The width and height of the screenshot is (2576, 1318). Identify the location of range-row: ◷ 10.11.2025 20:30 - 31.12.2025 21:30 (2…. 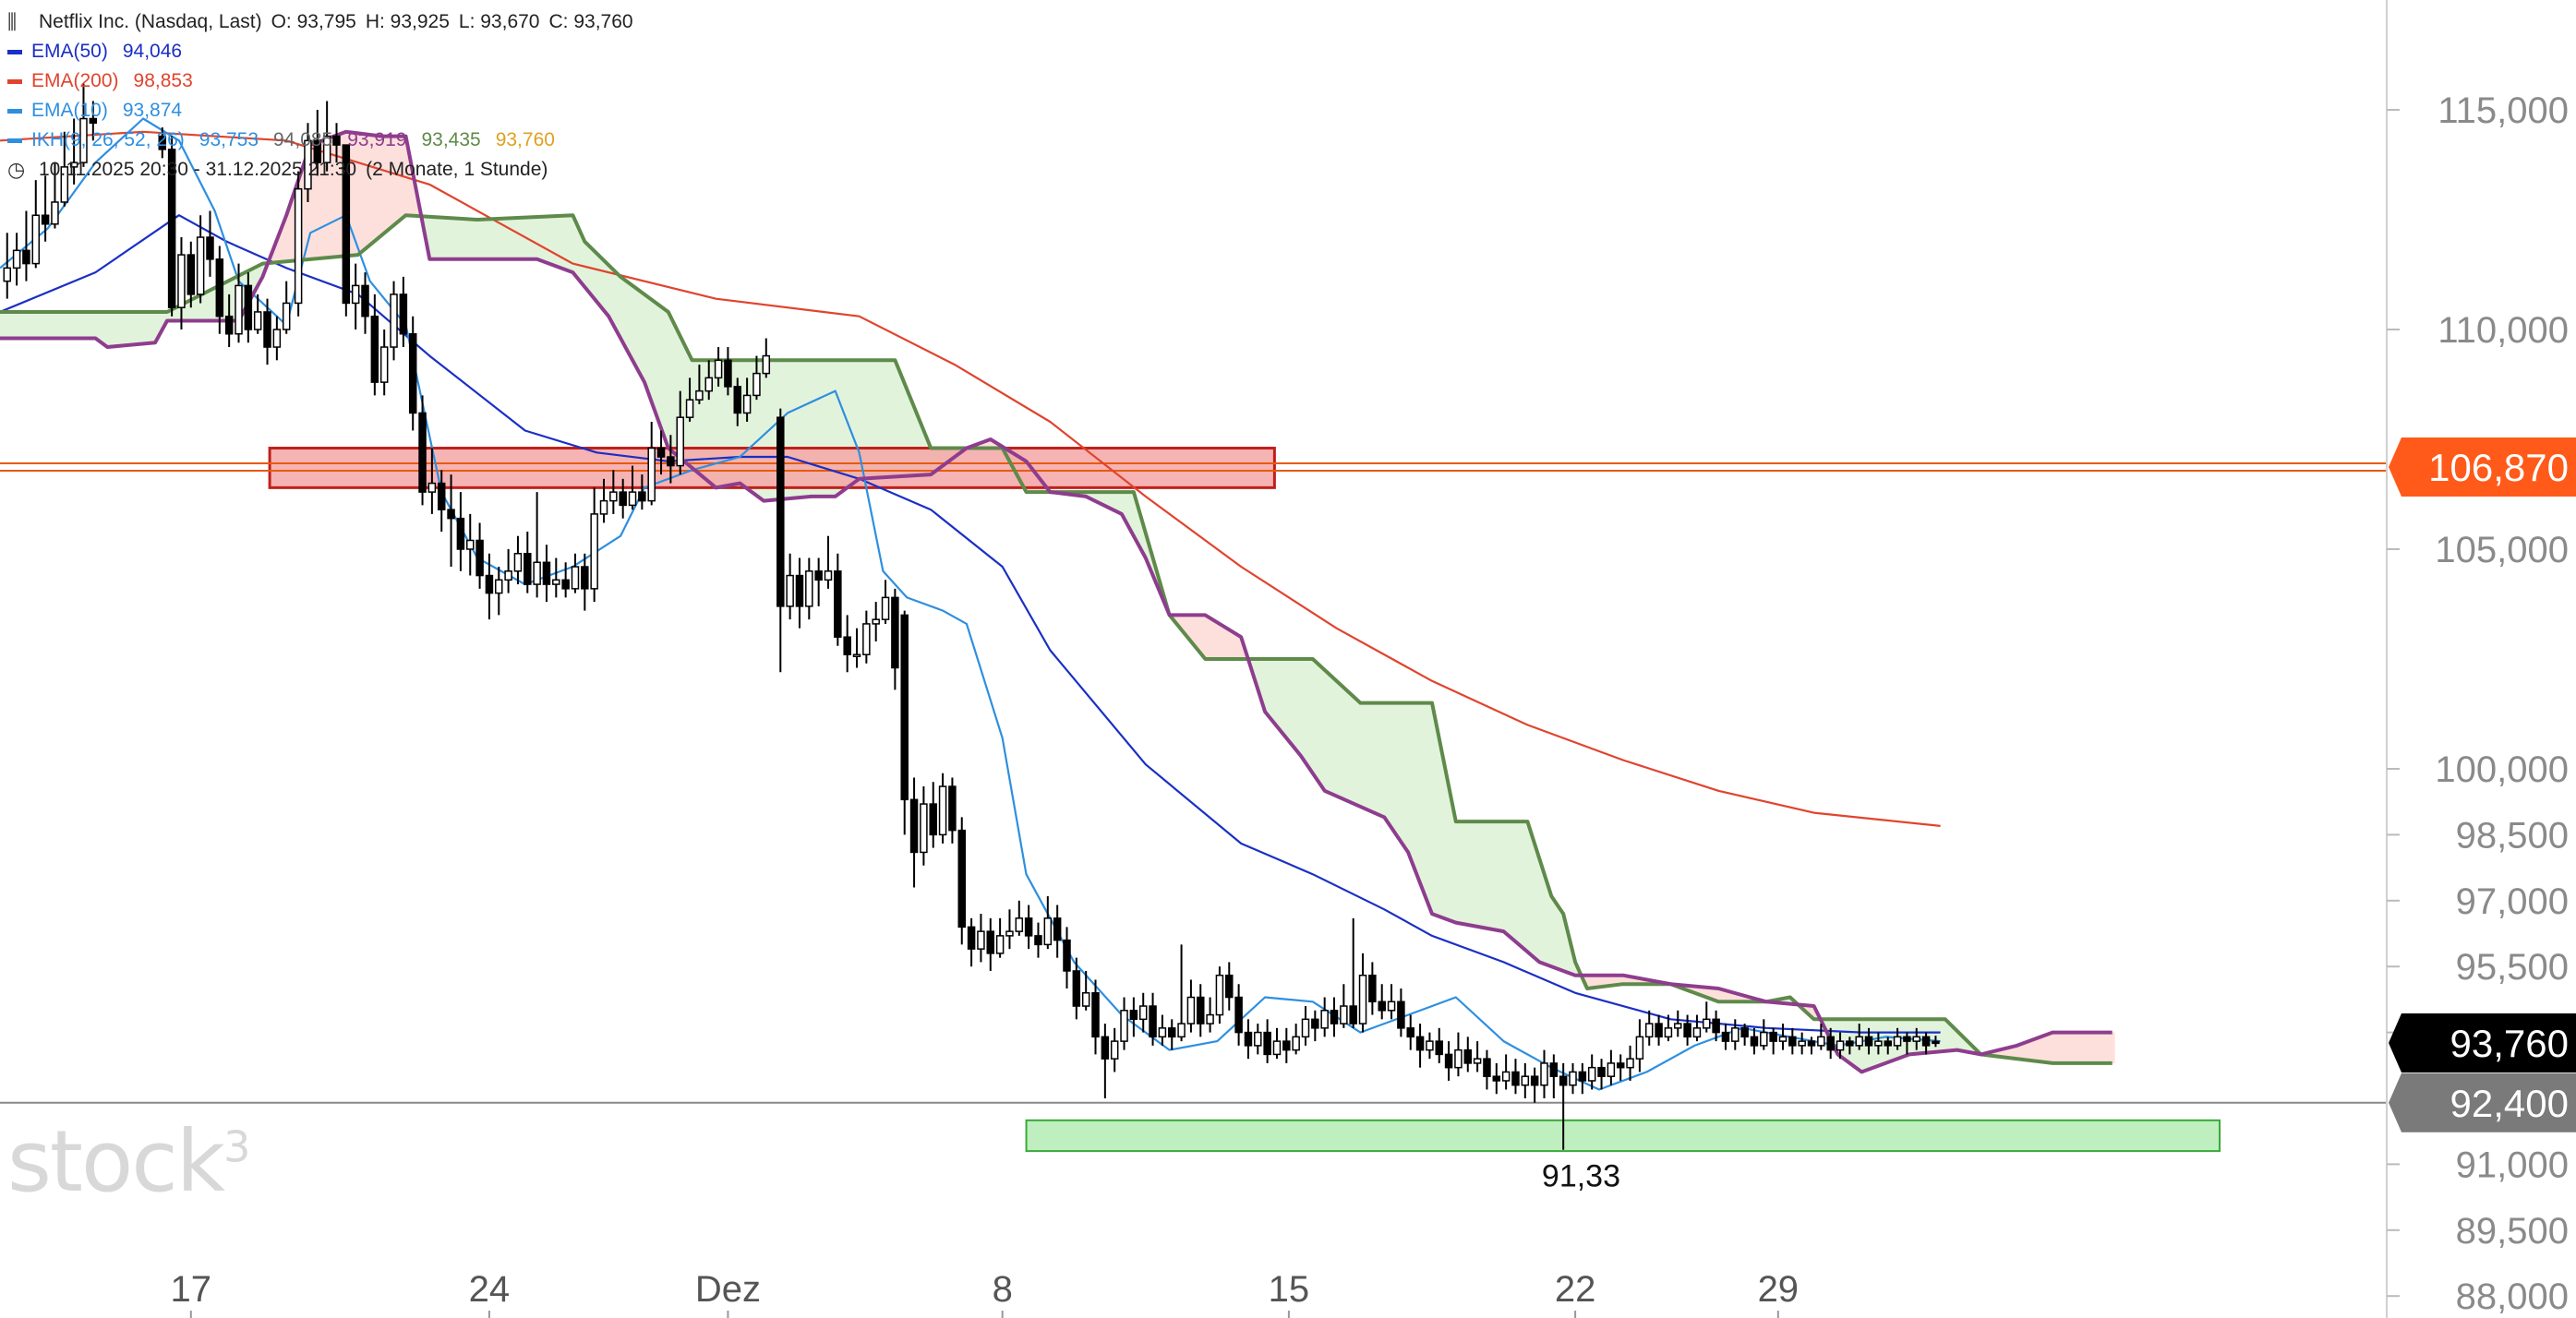
(320, 170).